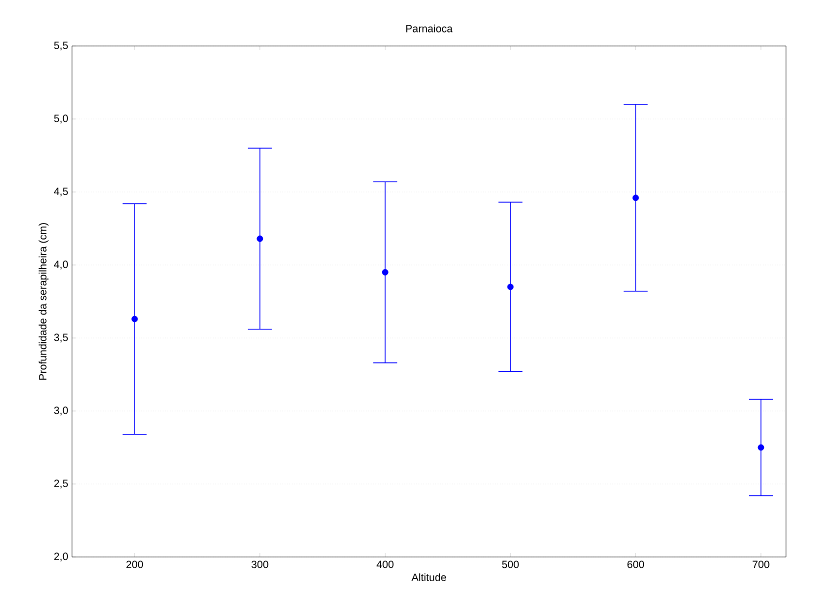 The width and height of the screenshot is (814, 614). I want to click on x-tick-label: 200, so click(134, 564).